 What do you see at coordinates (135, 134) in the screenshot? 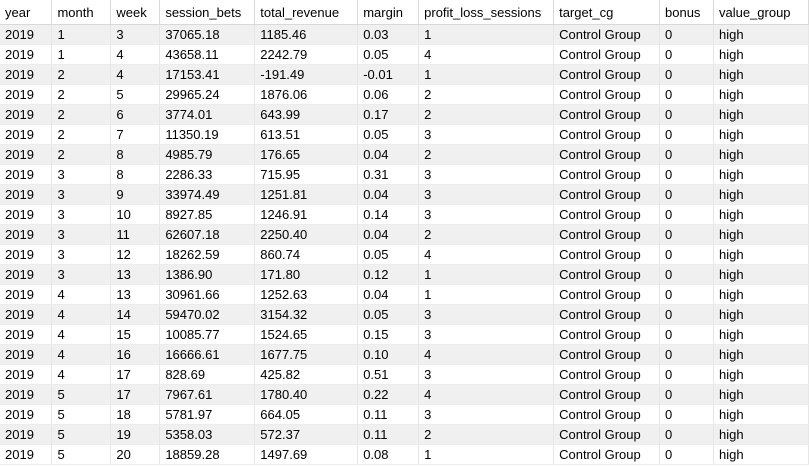
I see `cell-week: 7` at bounding box center [135, 134].